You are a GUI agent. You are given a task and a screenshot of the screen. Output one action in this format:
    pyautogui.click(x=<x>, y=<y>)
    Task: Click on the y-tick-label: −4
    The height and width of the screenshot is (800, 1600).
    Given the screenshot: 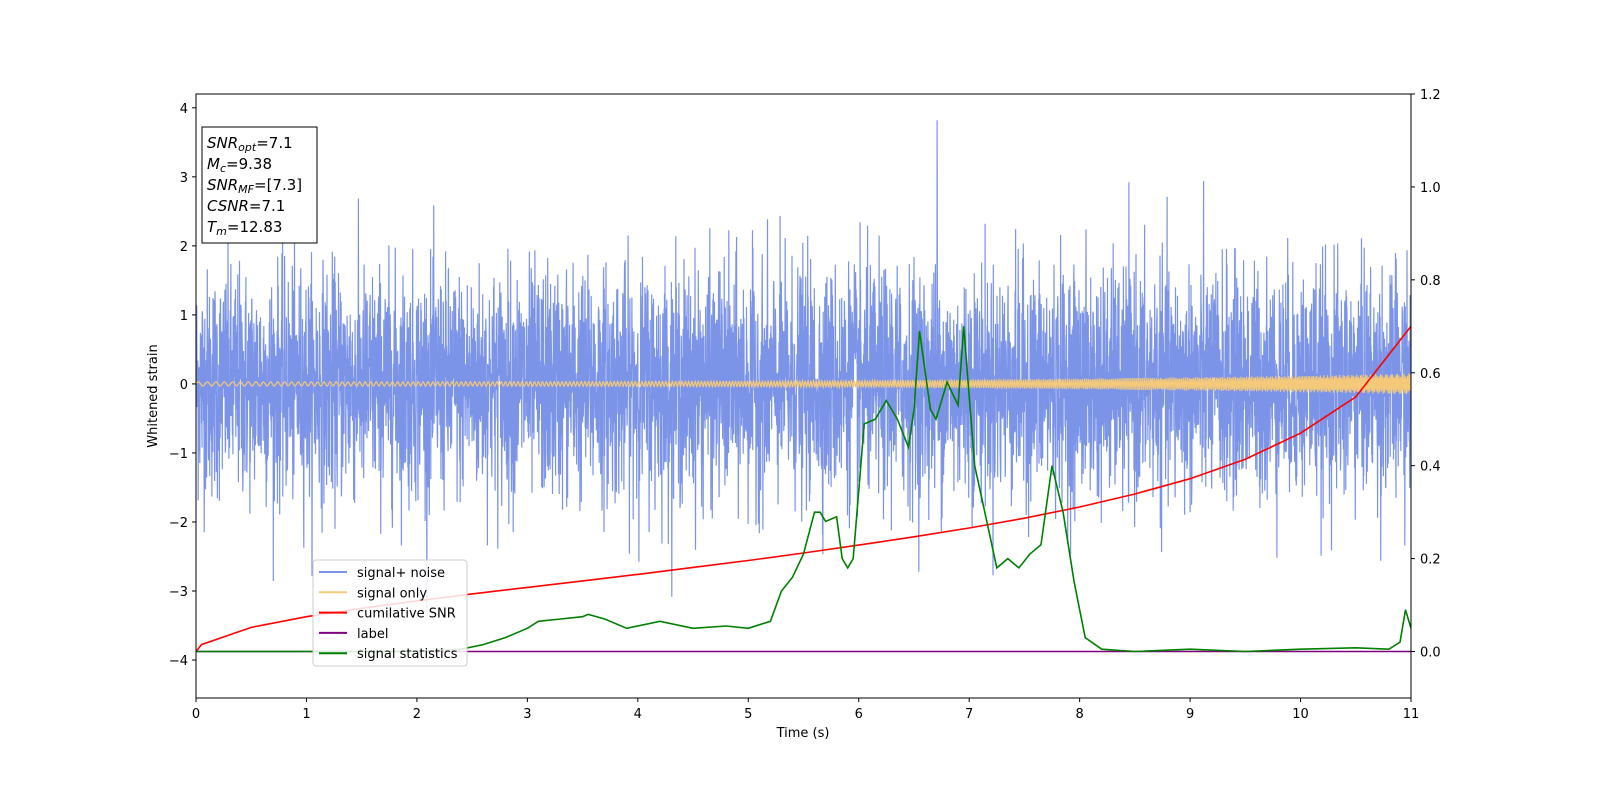 What is the action you would take?
    pyautogui.click(x=178, y=661)
    